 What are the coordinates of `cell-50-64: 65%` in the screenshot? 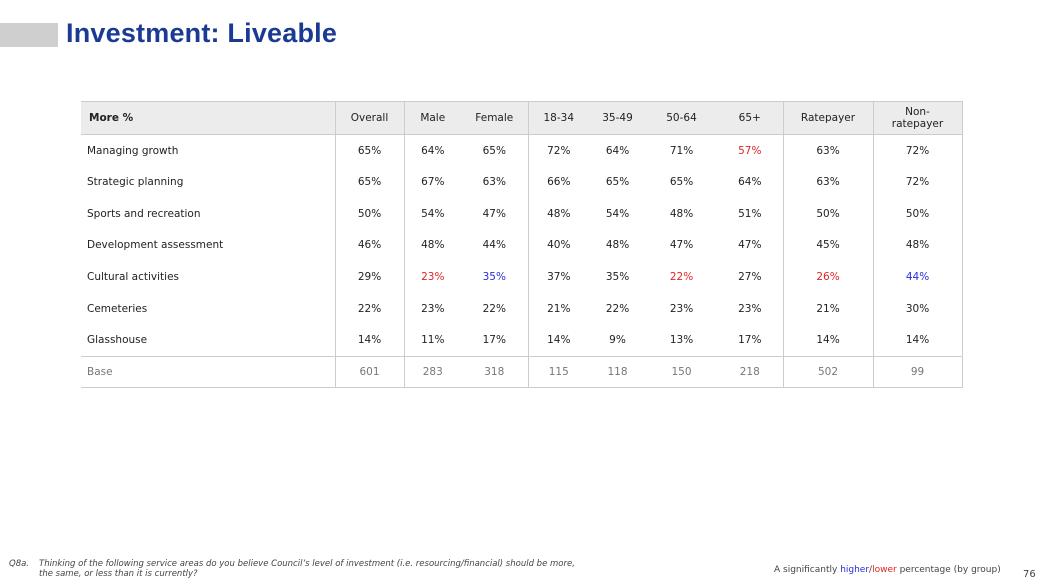 It's located at (681, 182).